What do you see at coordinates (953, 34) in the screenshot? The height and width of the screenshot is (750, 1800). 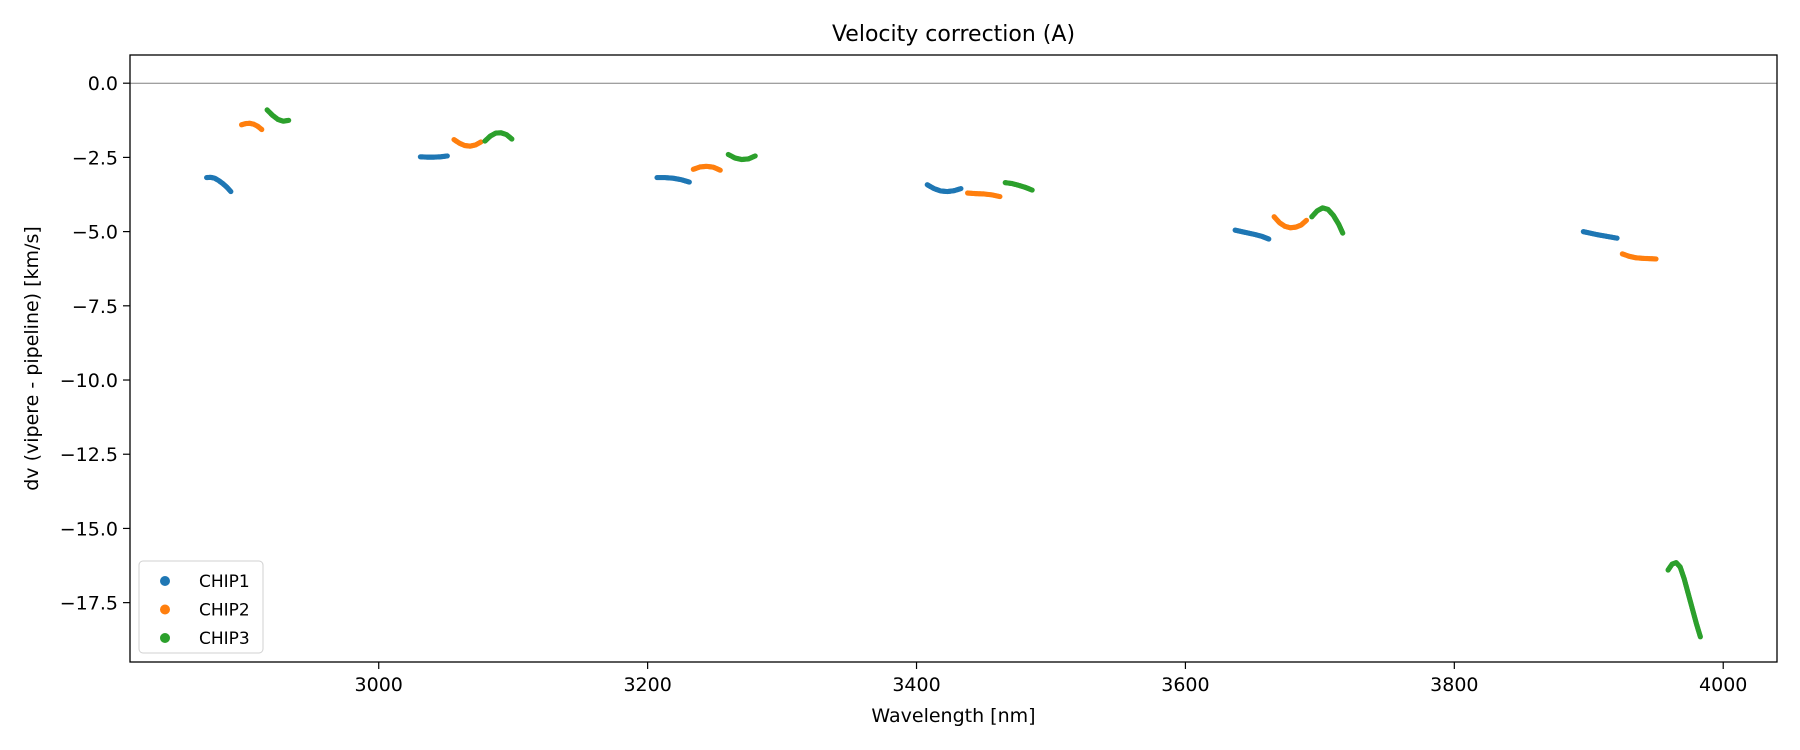 I see `chart-title: Velocity correction (A)` at bounding box center [953, 34].